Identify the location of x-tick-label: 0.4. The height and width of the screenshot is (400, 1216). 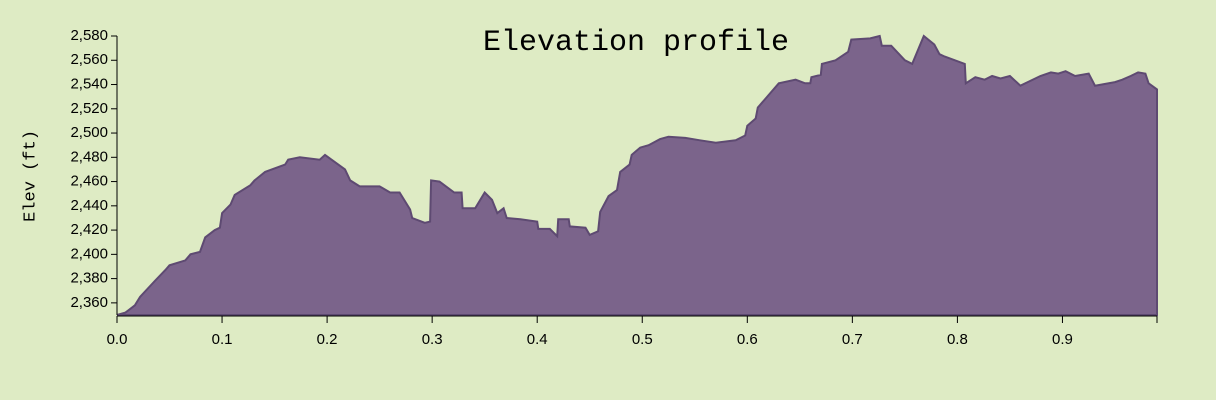
(537, 339).